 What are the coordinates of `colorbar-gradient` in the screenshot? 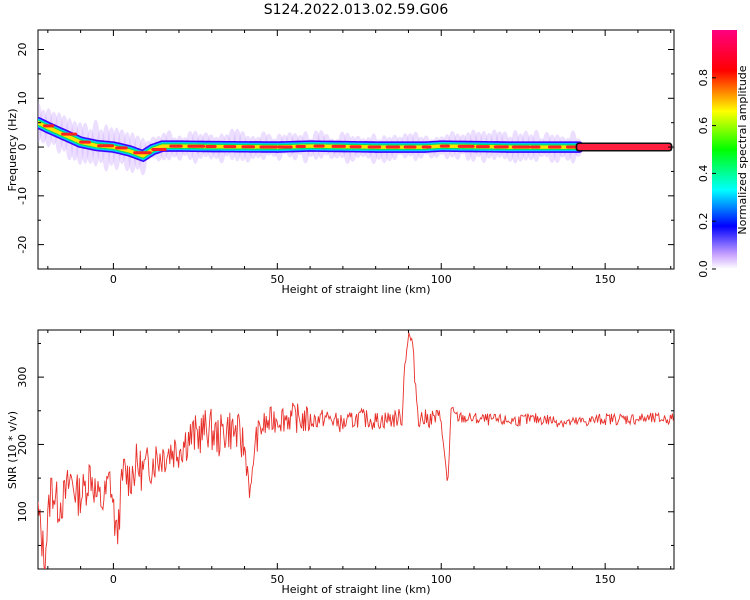 It's located at (724, 149).